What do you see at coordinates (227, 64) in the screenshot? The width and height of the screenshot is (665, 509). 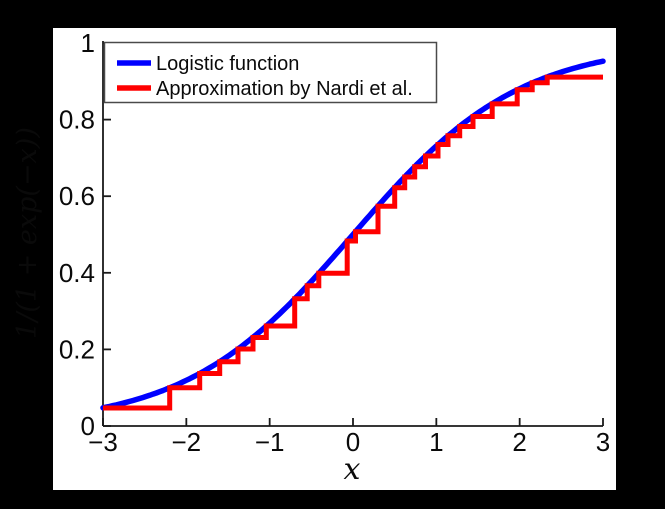 I see `legend-label-logistic: Logistic function` at bounding box center [227, 64].